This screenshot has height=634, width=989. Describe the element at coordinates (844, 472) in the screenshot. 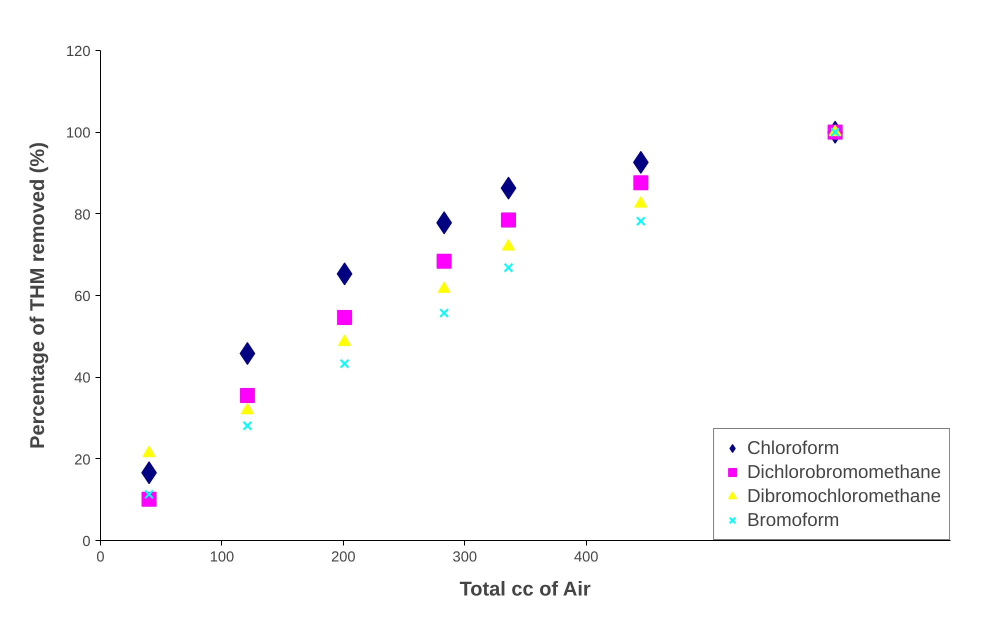

I see `legend-label: Dichlorobromomethane` at that location.